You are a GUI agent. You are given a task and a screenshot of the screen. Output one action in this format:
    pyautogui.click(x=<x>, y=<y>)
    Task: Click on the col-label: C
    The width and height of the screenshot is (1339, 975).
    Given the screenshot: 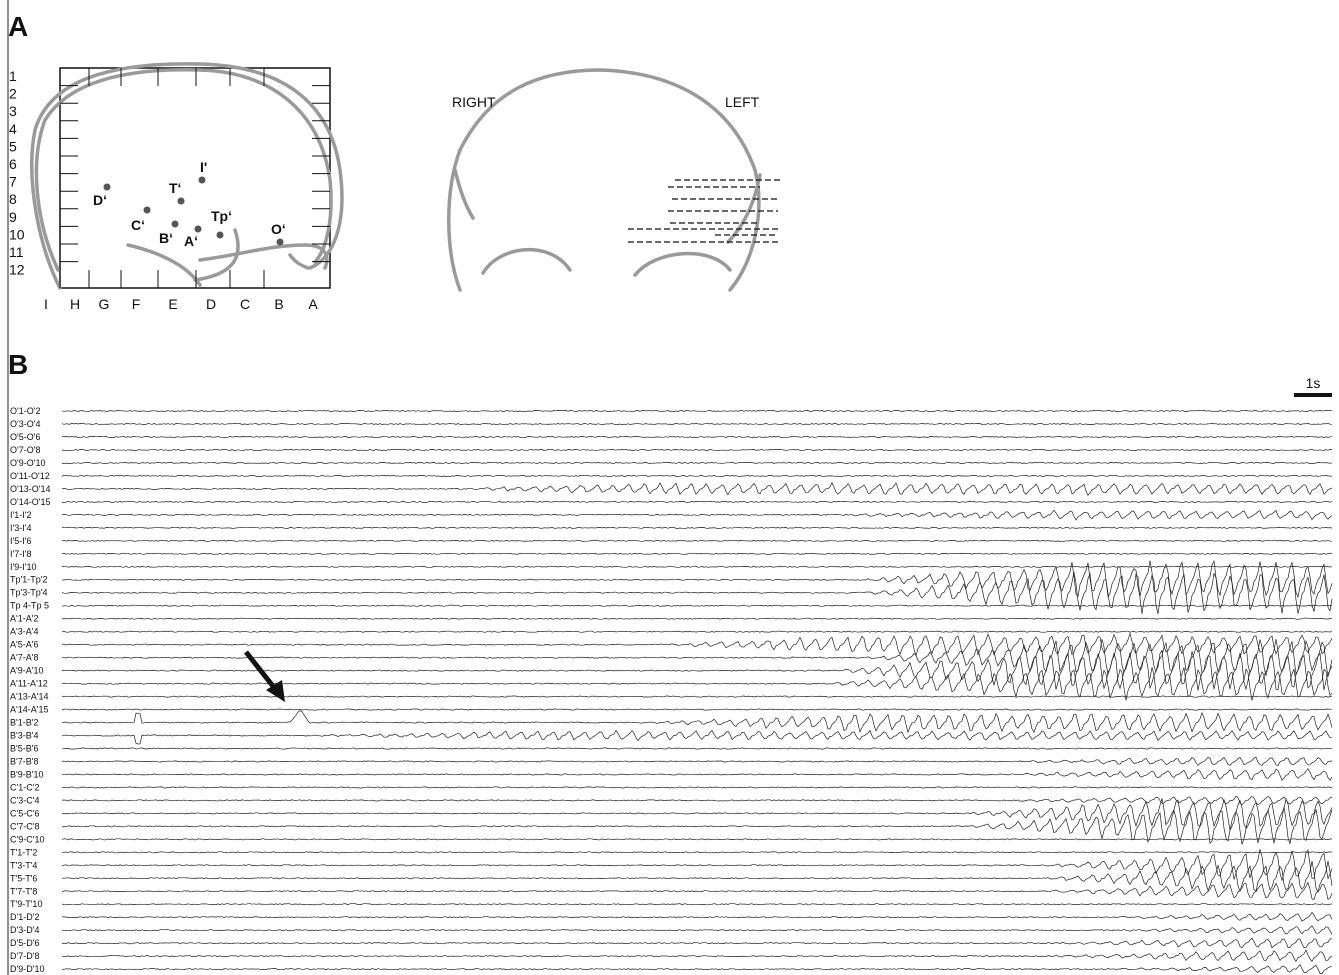 What is the action you would take?
    pyautogui.click(x=245, y=304)
    